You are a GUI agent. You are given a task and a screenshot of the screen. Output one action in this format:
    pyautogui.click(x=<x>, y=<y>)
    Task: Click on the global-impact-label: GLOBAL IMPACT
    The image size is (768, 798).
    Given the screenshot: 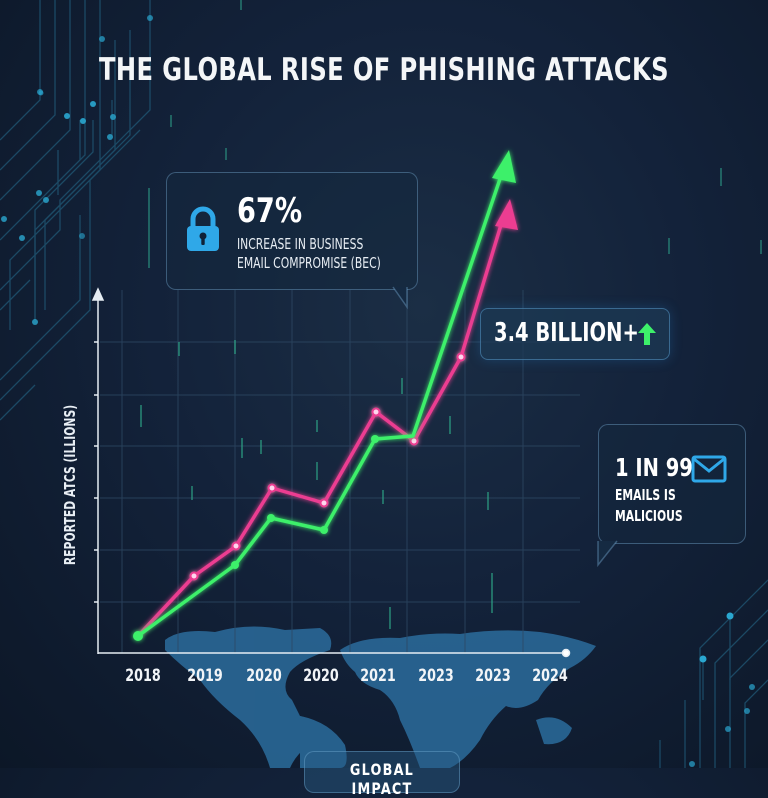 What is the action you would take?
    pyautogui.click(x=382, y=779)
    